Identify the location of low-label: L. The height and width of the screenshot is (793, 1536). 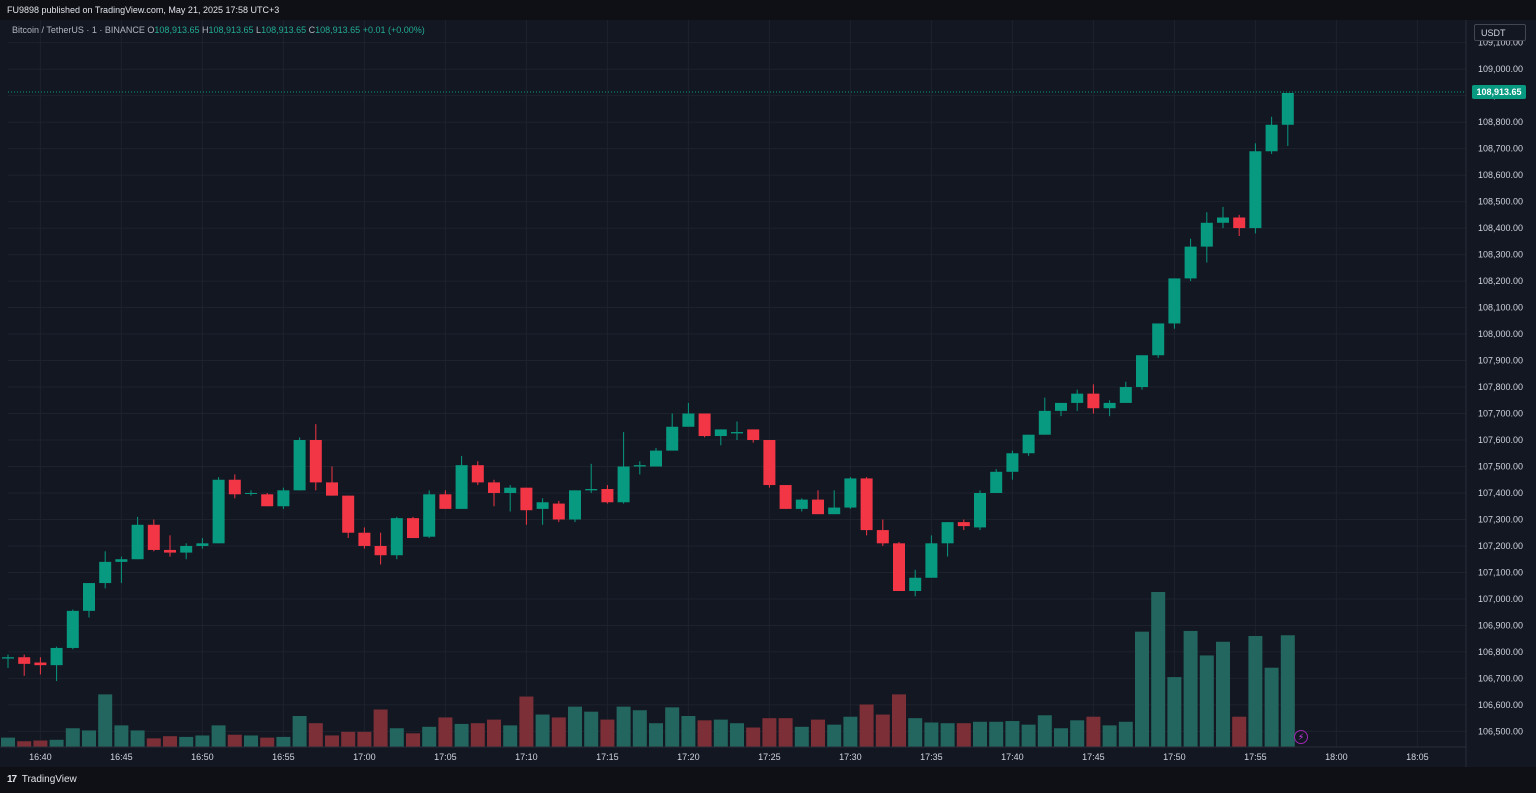
(259, 30).